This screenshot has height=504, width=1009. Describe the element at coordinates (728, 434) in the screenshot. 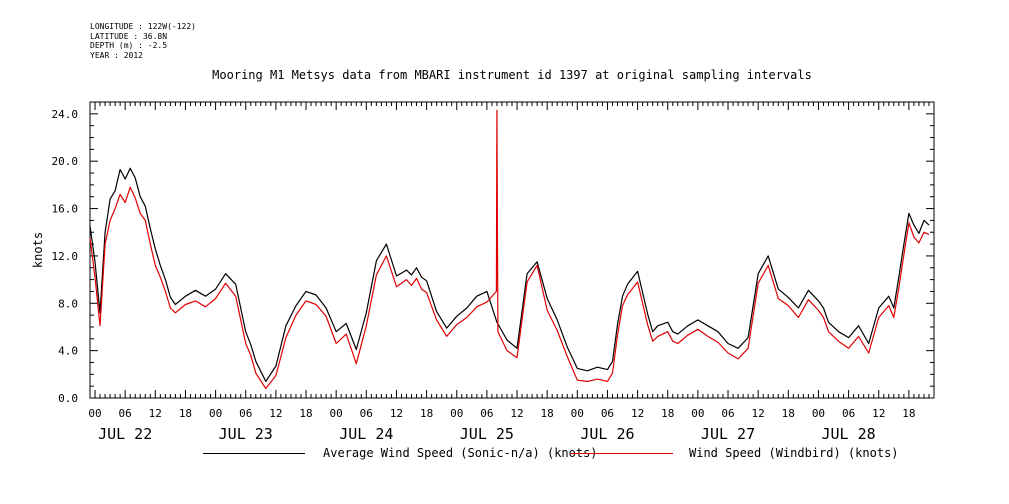

I see `x-day-label: JUL 27` at that location.